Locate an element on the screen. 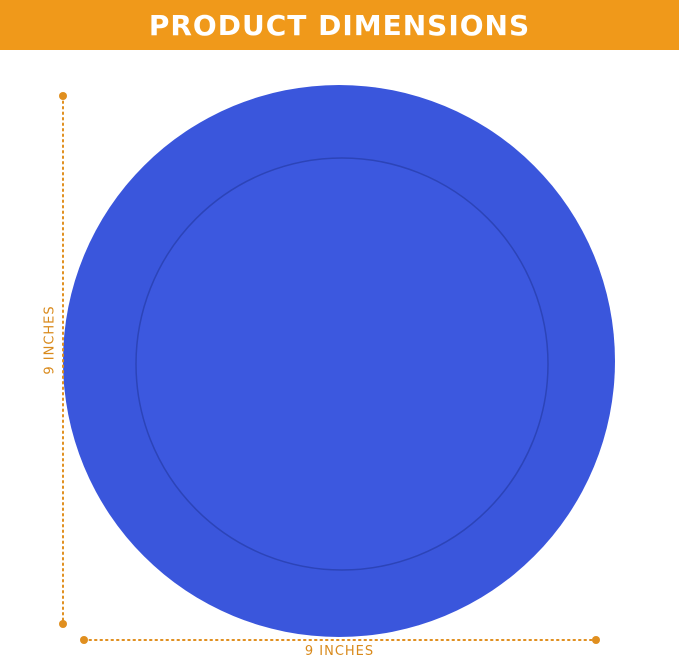  height-label: 9 INCHES is located at coordinates (50, 340).